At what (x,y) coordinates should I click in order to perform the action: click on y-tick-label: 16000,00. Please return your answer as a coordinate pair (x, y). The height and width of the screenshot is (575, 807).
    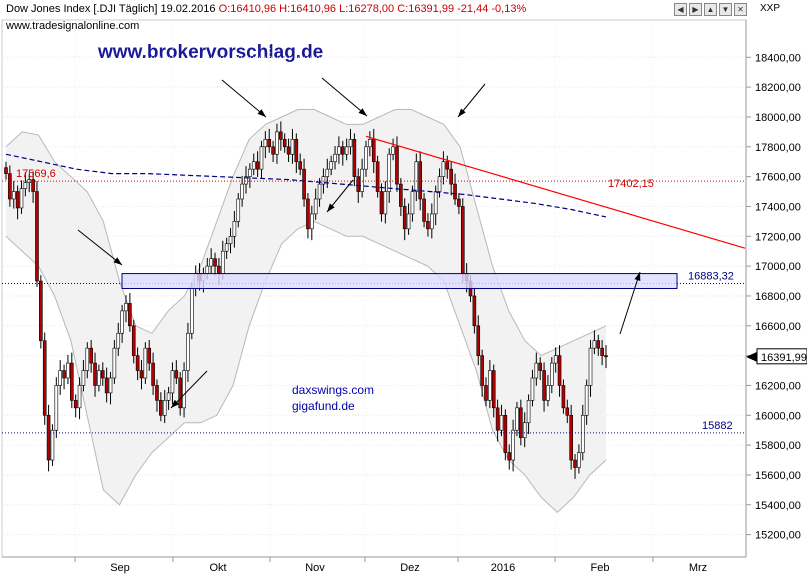
    Looking at the image, I should click on (778, 416).